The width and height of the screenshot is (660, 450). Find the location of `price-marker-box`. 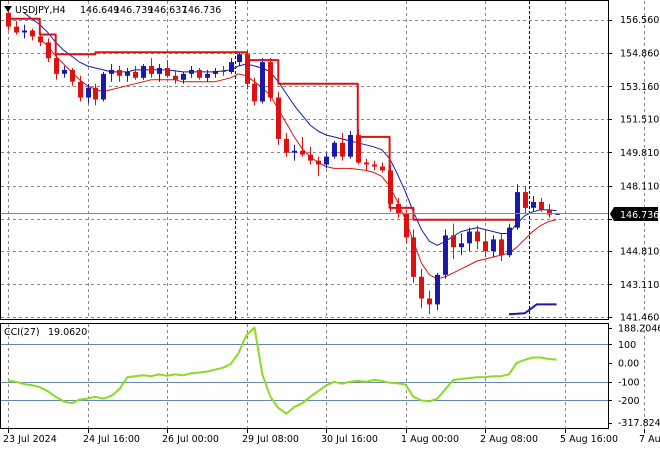

price-marker-box is located at coordinates (634, 214).